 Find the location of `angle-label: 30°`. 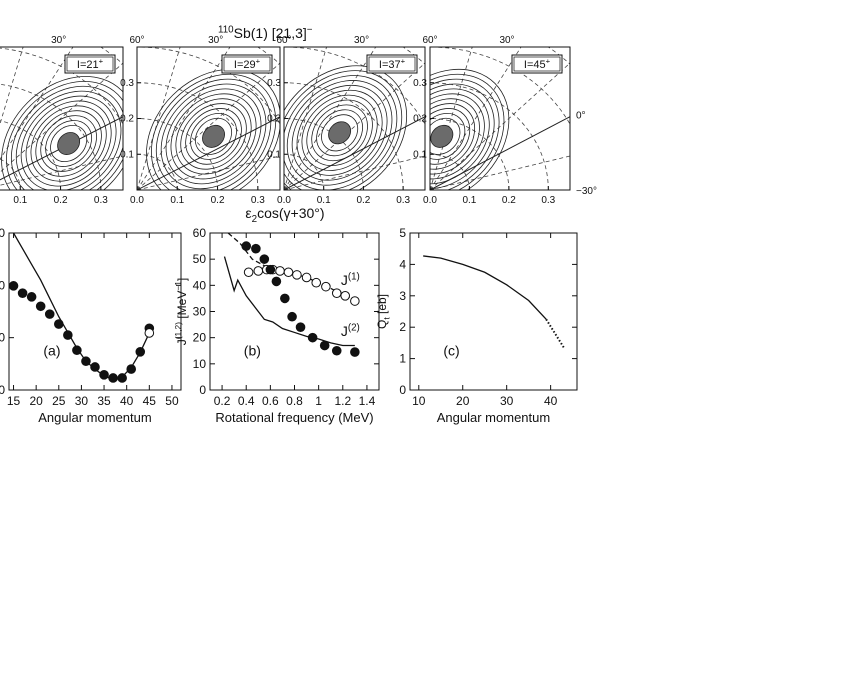

angle-label: 30° is located at coordinates (215, 40).